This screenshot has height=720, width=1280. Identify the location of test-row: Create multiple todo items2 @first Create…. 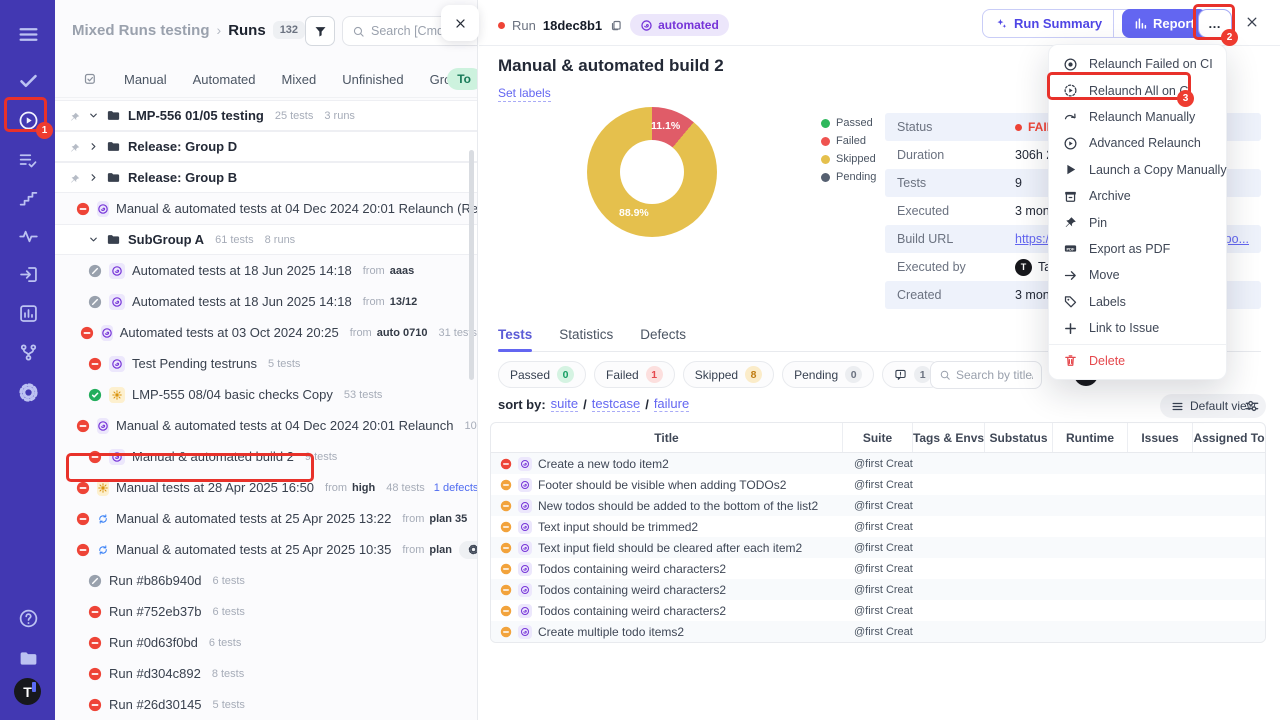
(878, 631).